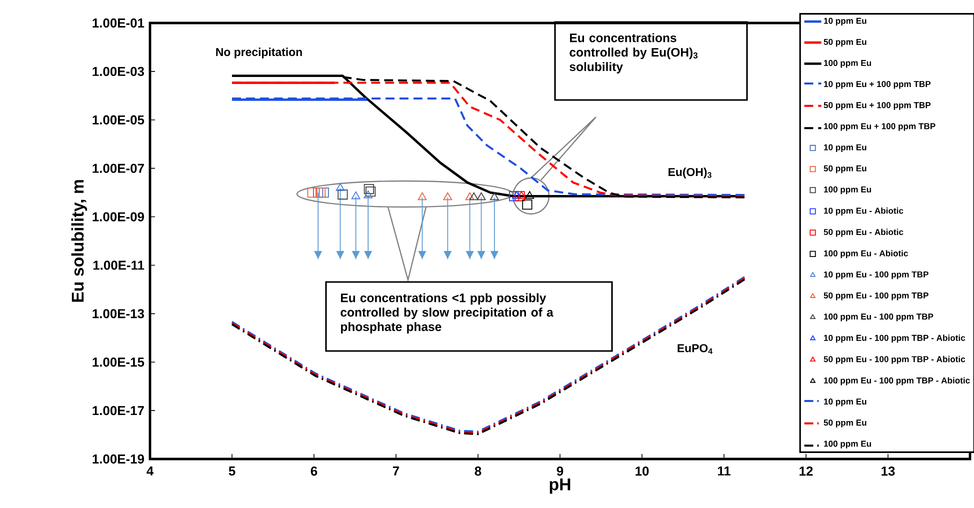 This screenshot has width=974, height=508. I want to click on legend-label: 100 ppm Eu - 100 ppm TBP, so click(879, 318).